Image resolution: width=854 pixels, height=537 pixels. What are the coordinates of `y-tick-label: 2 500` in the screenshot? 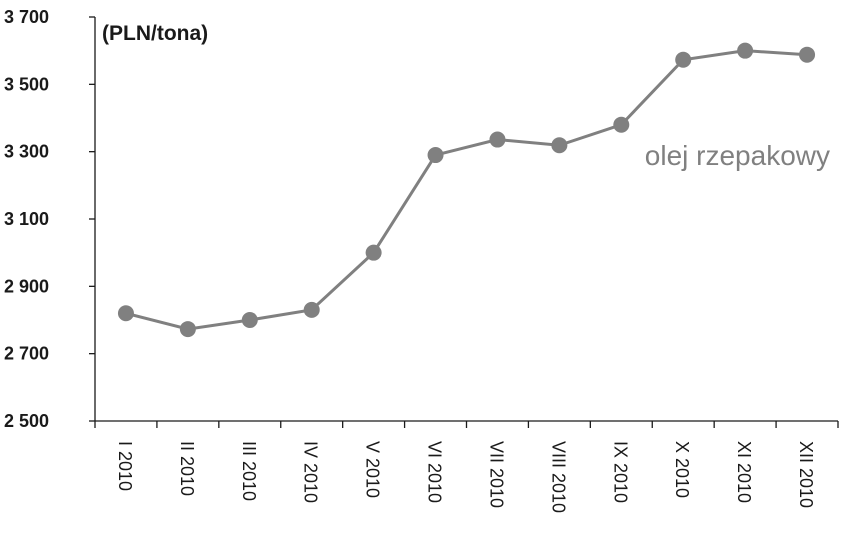 It's located at (26, 421).